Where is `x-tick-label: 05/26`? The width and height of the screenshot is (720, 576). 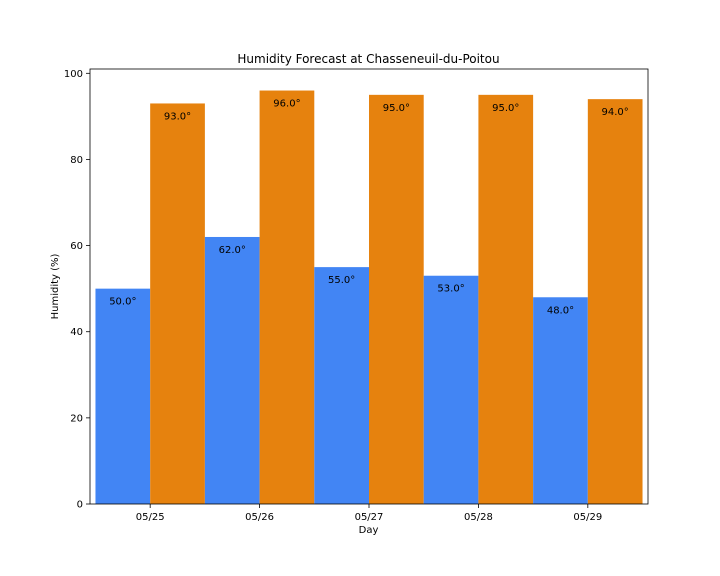
x-tick-label: 05/26 is located at coordinates (259, 517).